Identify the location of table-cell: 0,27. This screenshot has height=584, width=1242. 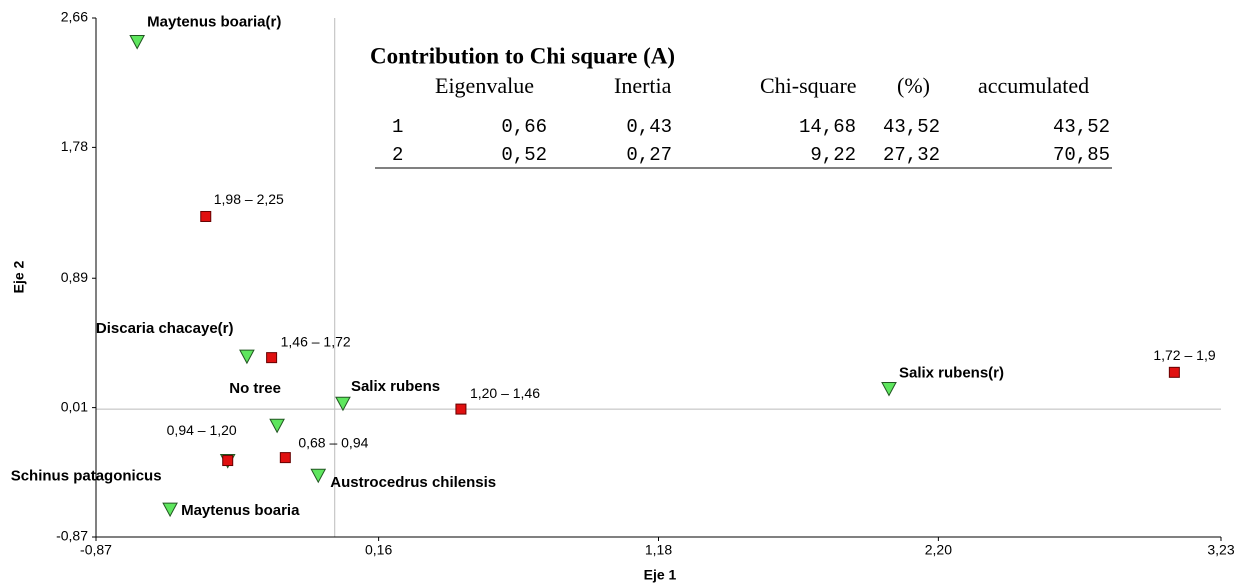
(649, 155).